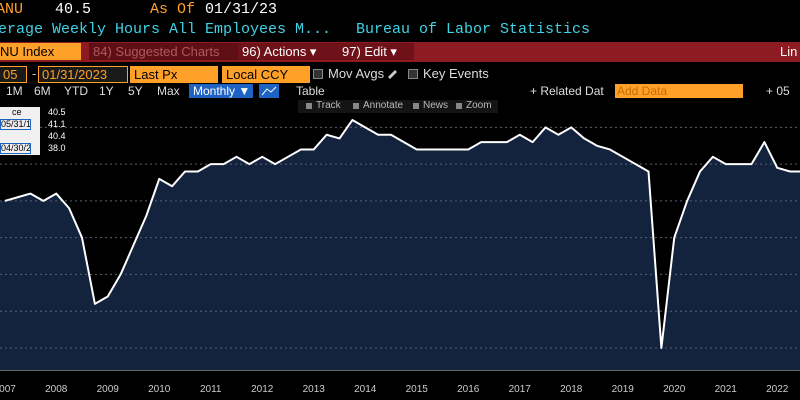  What do you see at coordinates (623, 389) in the screenshot?
I see `x-tick-label: 2019` at bounding box center [623, 389].